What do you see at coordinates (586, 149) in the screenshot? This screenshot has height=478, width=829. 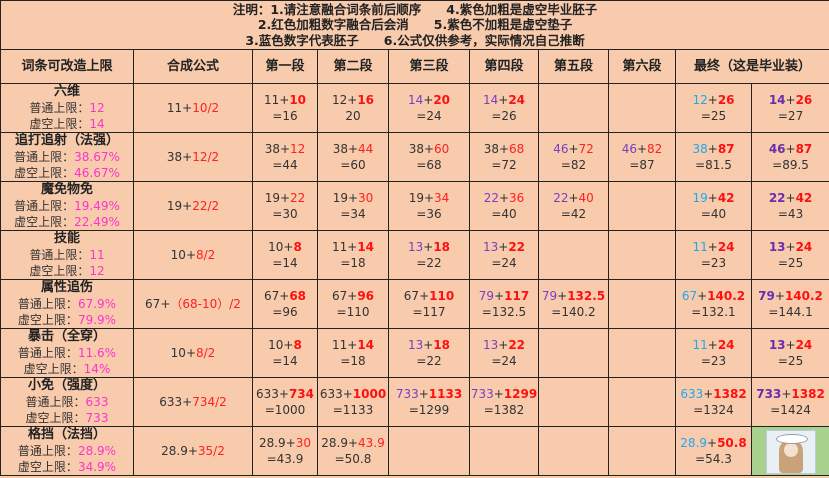 I see `added-value: 72` at bounding box center [586, 149].